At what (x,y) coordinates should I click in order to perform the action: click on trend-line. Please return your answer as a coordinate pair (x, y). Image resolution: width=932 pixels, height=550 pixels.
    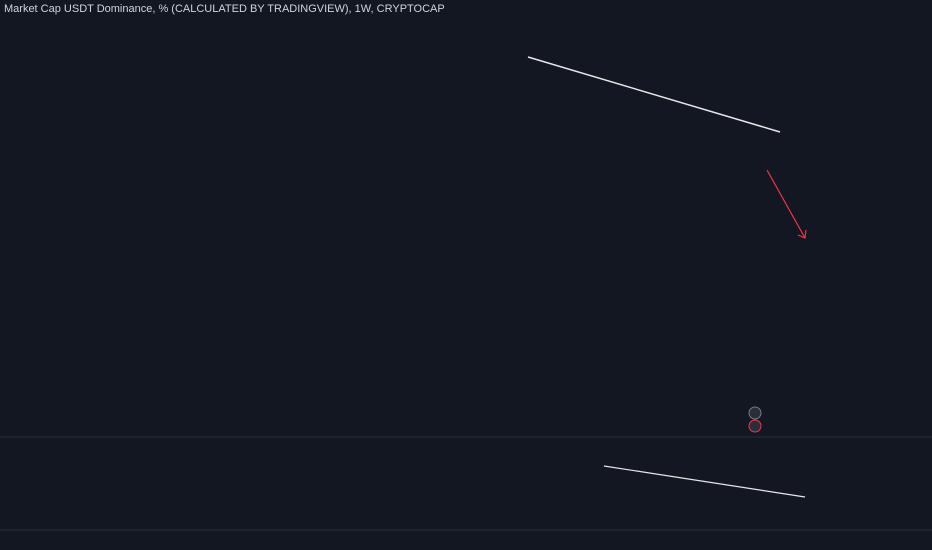
    Looking at the image, I should click on (654, 94).